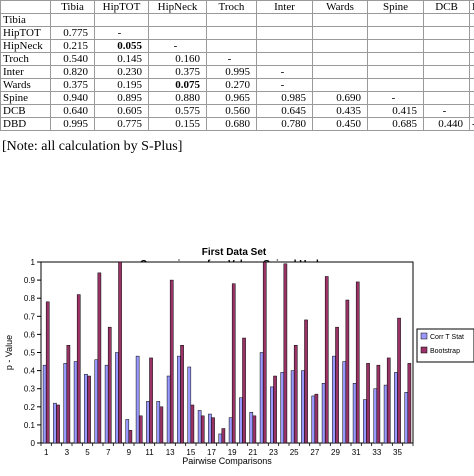 The width and height of the screenshot is (474, 476). What do you see at coordinates (73, 72) in the screenshot?
I see `table-cell: 0.820` at bounding box center [73, 72].